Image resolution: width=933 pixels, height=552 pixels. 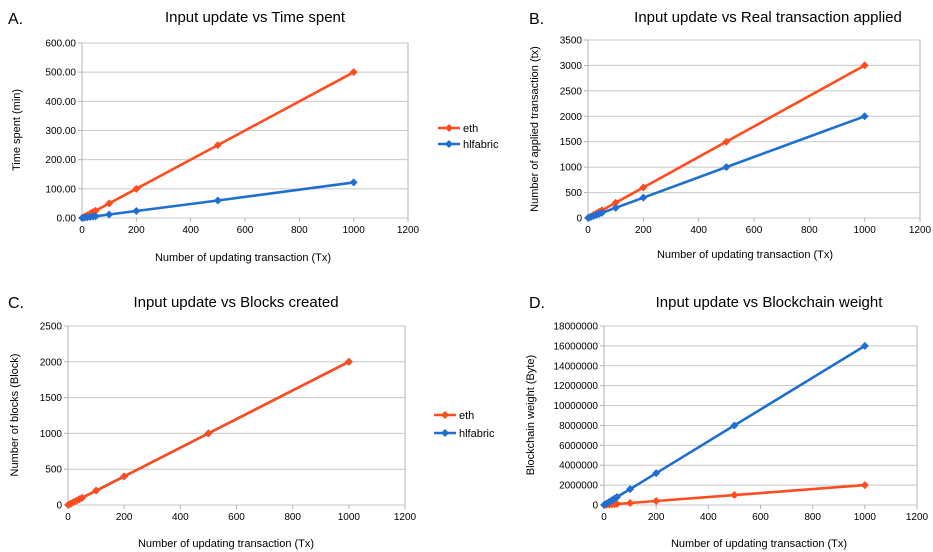 What do you see at coordinates (60, 131) in the screenshot?
I see `y-tick-label: 300.00` at bounding box center [60, 131].